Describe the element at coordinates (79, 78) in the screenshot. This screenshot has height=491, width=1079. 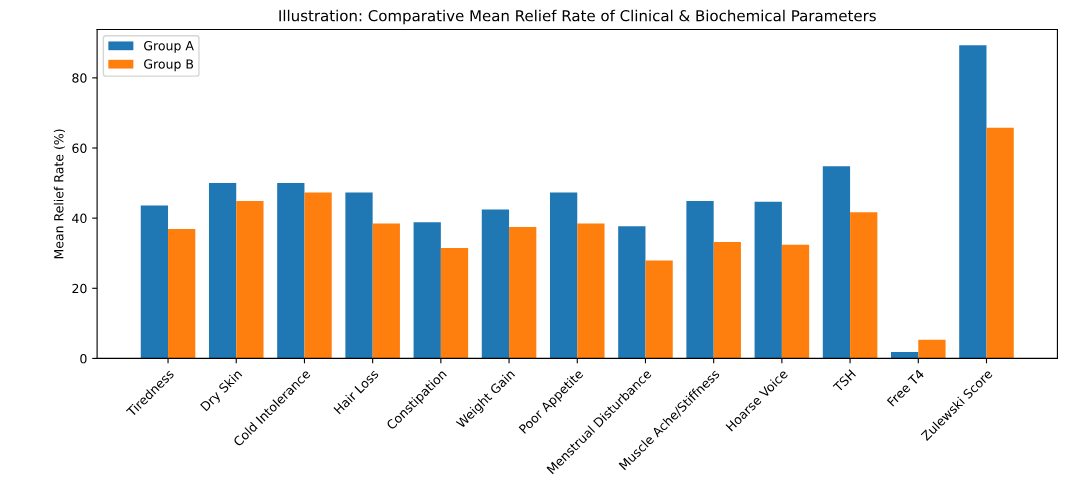
I see `y-tick-label: 80` at that location.